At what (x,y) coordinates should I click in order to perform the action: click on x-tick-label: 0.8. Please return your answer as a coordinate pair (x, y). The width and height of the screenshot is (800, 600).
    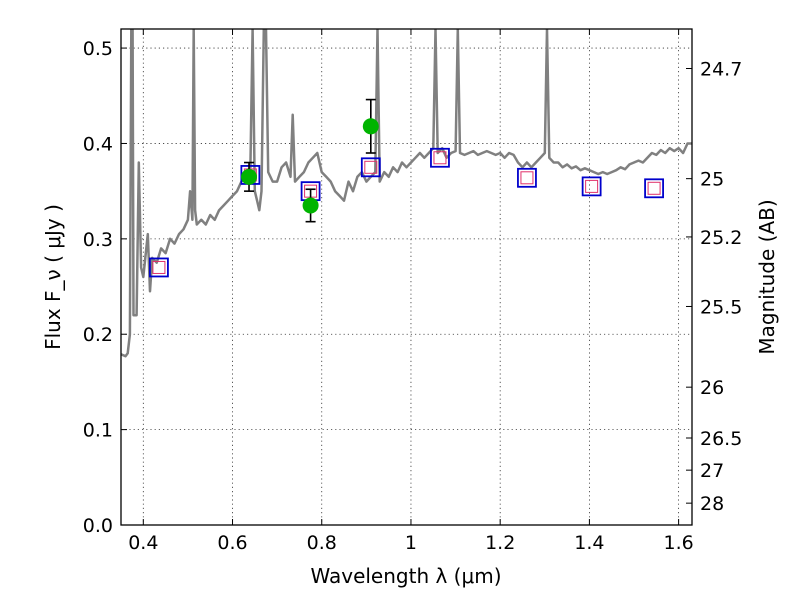
    Looking at the image, I should click on (322, 543).